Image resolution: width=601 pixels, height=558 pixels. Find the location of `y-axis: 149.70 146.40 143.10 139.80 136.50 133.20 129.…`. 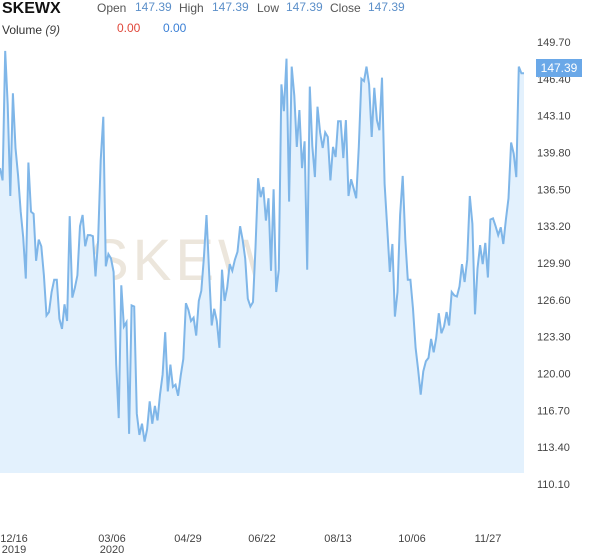

y-axis: 149.70 146.40 143.10 139.80 136.50 133.20 129.… is located at coordinates (554, 264).